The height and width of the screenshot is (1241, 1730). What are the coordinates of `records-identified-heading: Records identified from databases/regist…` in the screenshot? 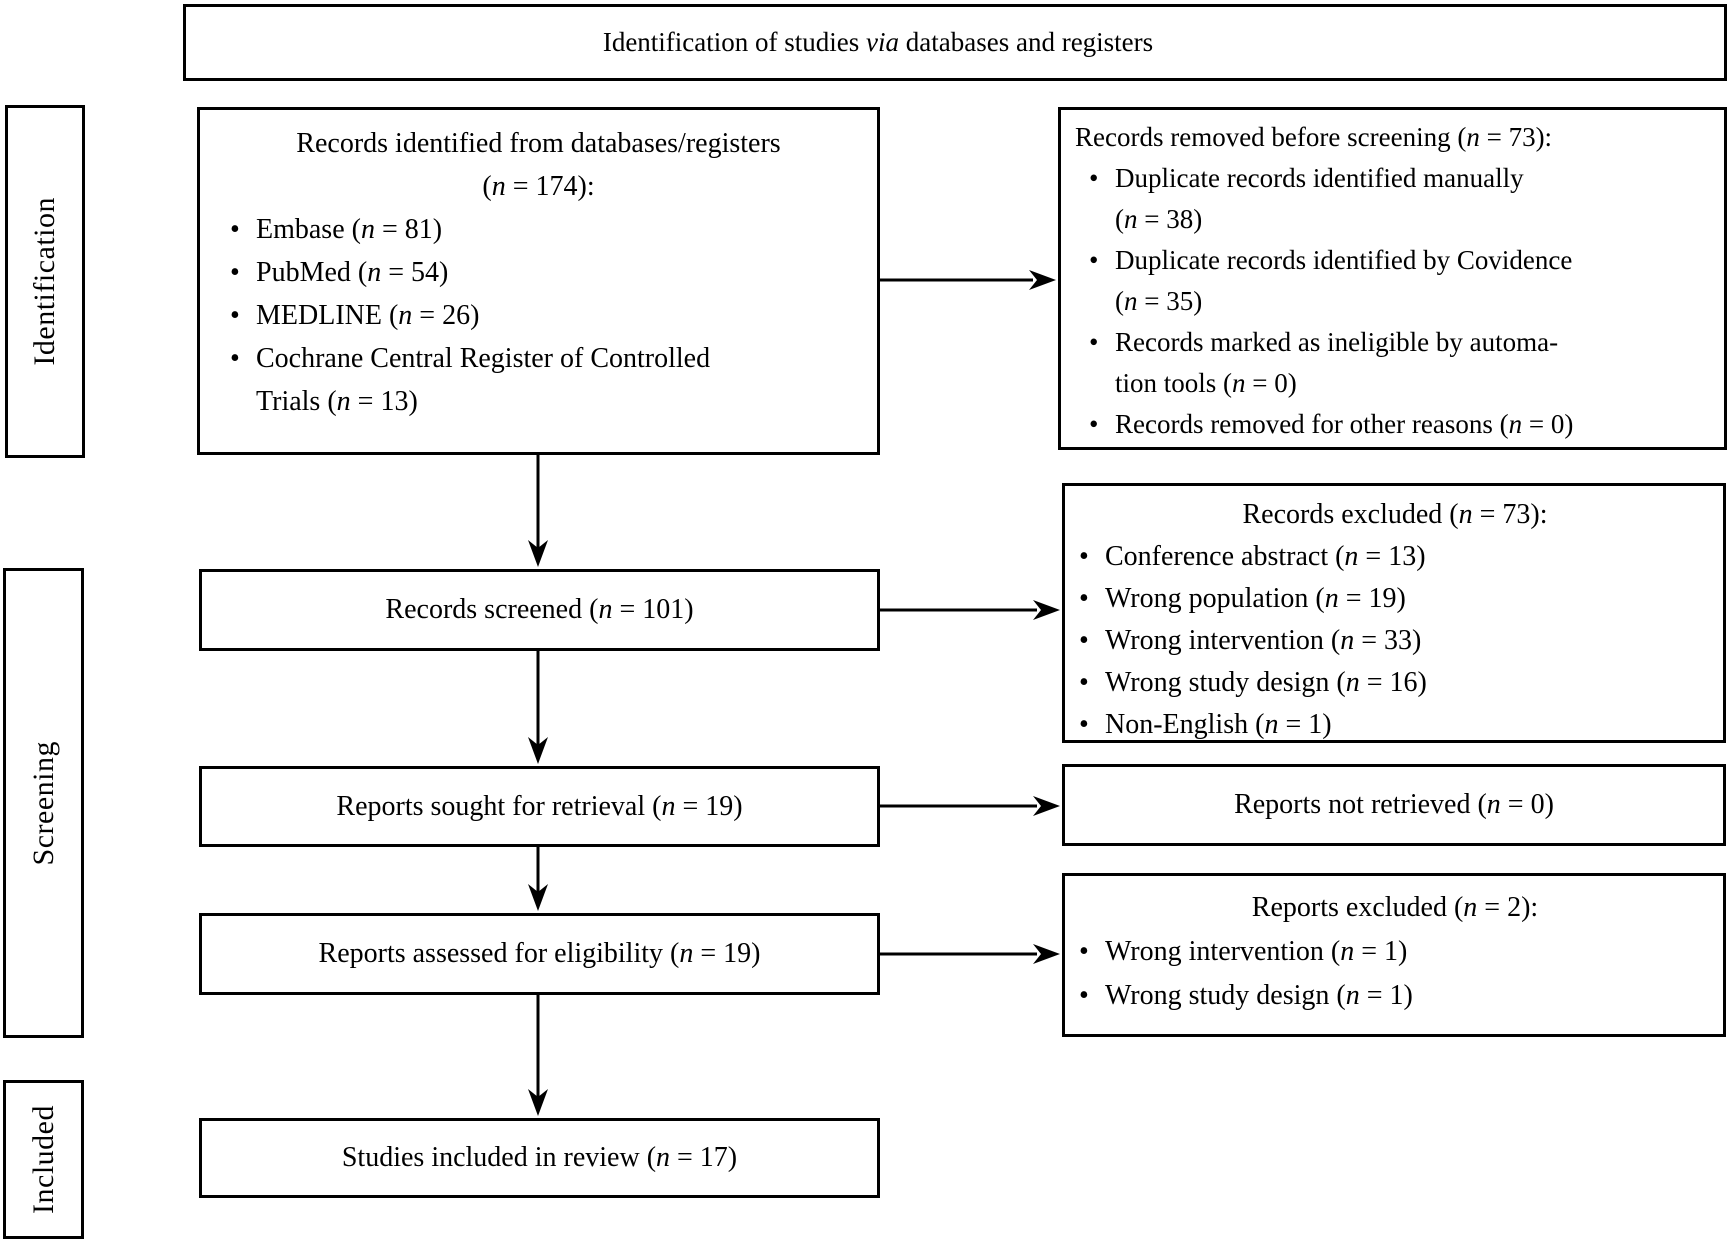 It's located at (538, 165).